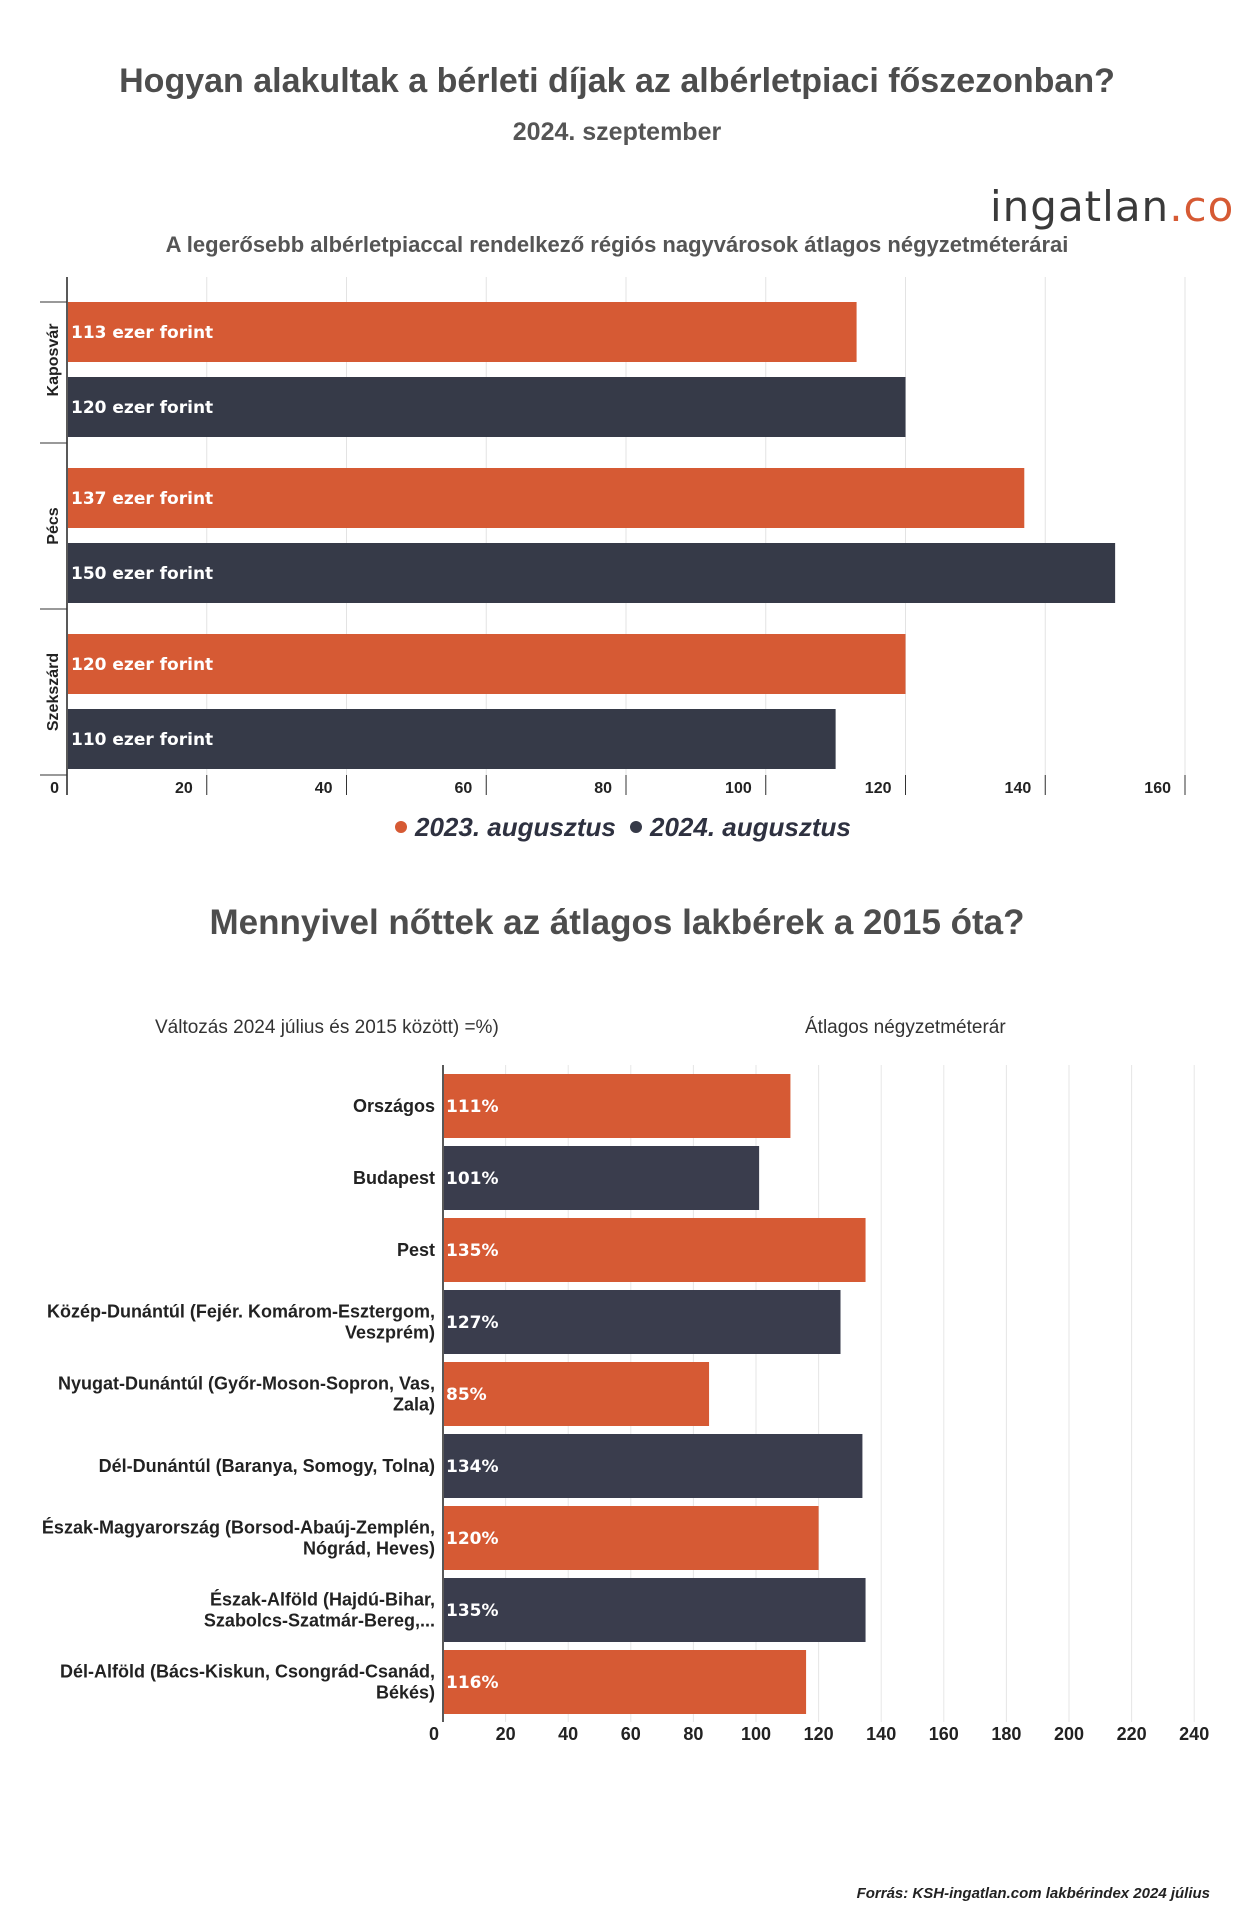 The height and width of the screenshot is (1920, 1234). Describe the element at coordinates (1069, 1734) in the screenshot. I see `chart2-x-tick-label: 200` at that location.